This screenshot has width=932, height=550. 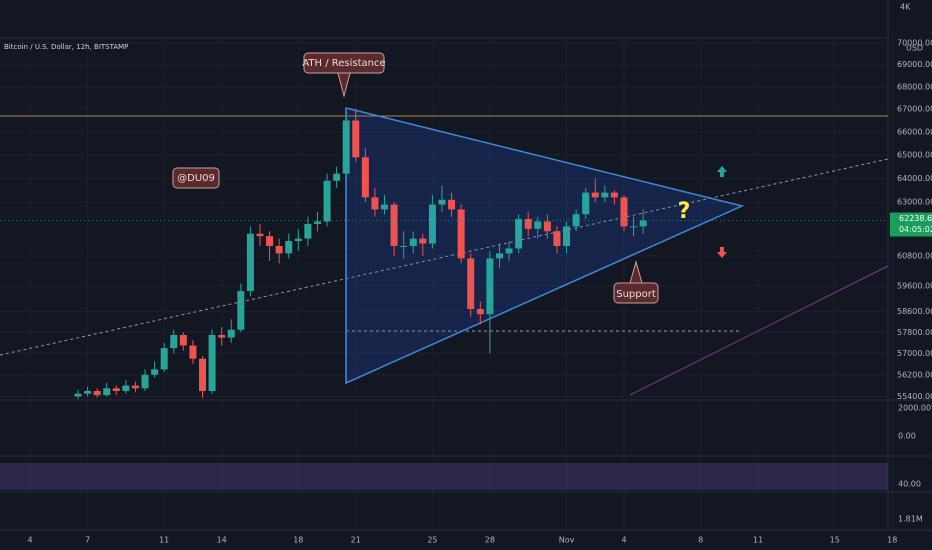 What do you see at coordinates (66, 47) in the screenshot?
I see `chart-title: Bitcoin / U.S. Dollar, 12h, BITSTAMP` at bounding box center [66, 47].